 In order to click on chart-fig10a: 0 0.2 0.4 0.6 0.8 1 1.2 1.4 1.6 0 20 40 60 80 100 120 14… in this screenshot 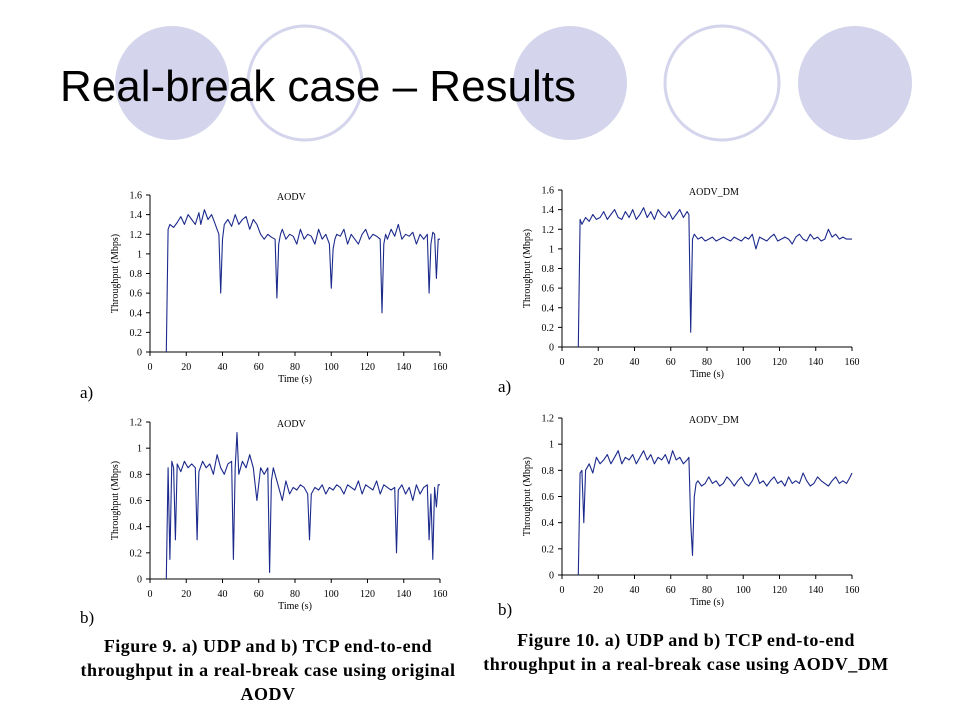, I will do `click(702, 282)`.